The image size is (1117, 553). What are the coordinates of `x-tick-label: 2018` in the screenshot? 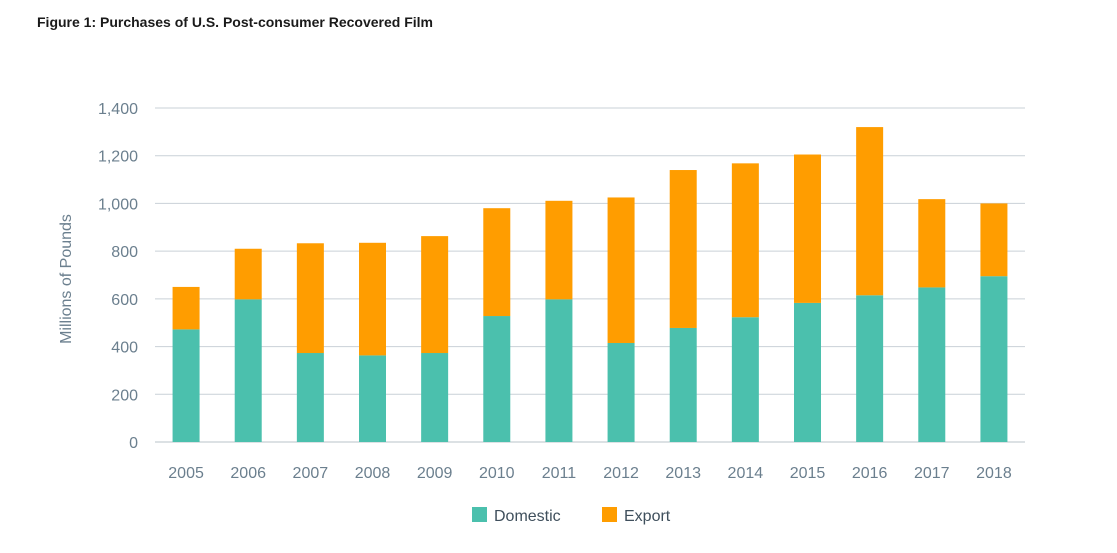 It's located at (994, 473).